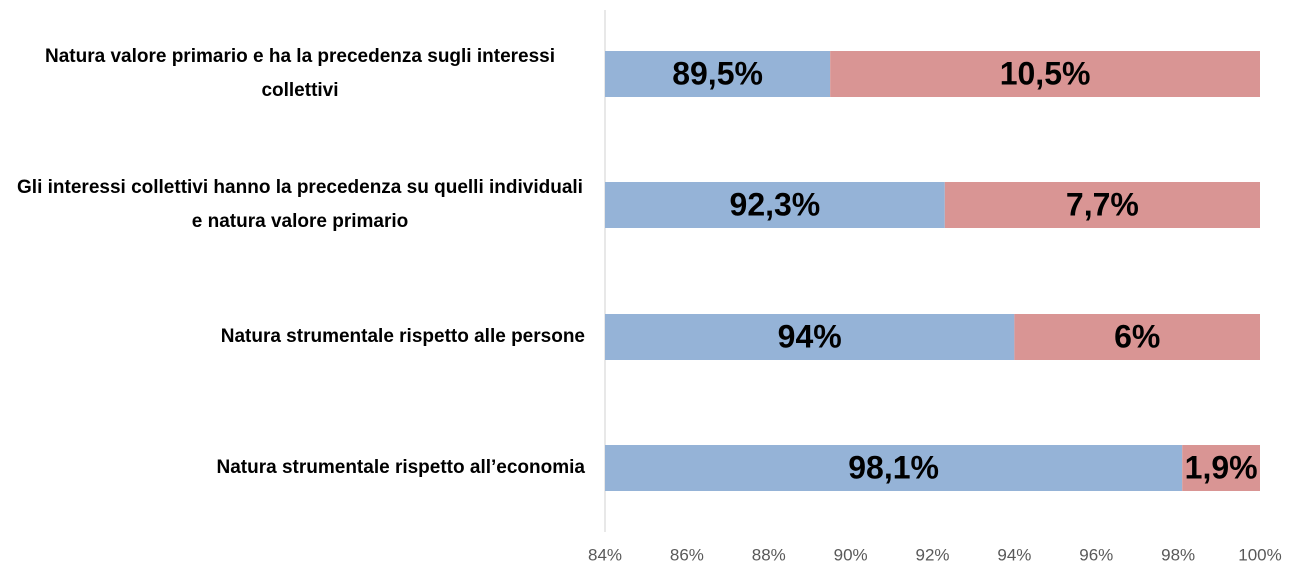 Image resolution: width=1292 pixels, height=575 pixels. I want to click on x-tick-label: 92%, so click(932, 554).